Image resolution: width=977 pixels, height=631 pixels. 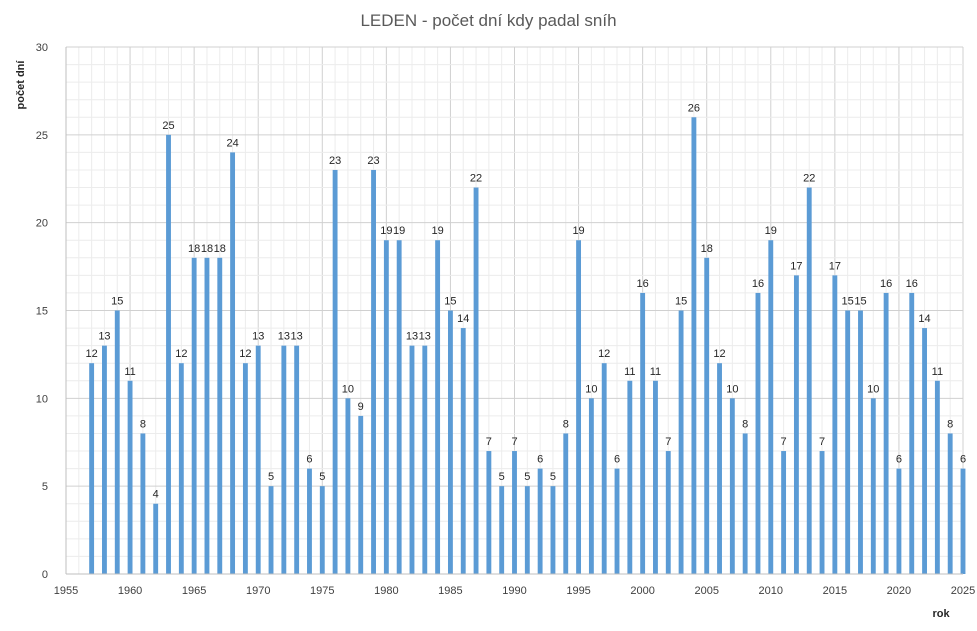 What do you see at coordinates (796, 266) in the screenshot?
I see `data-label-2012: 17` at bounding box center [796, 266].